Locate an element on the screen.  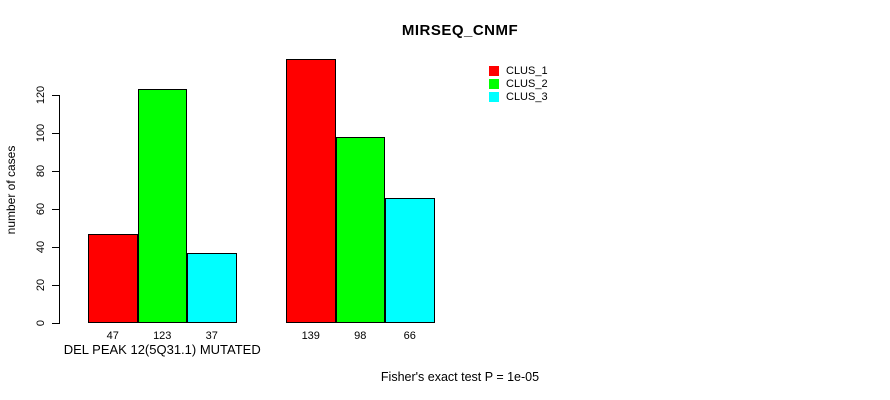
y-axis-tick-label: 0 is located at coordinates (41, 323).